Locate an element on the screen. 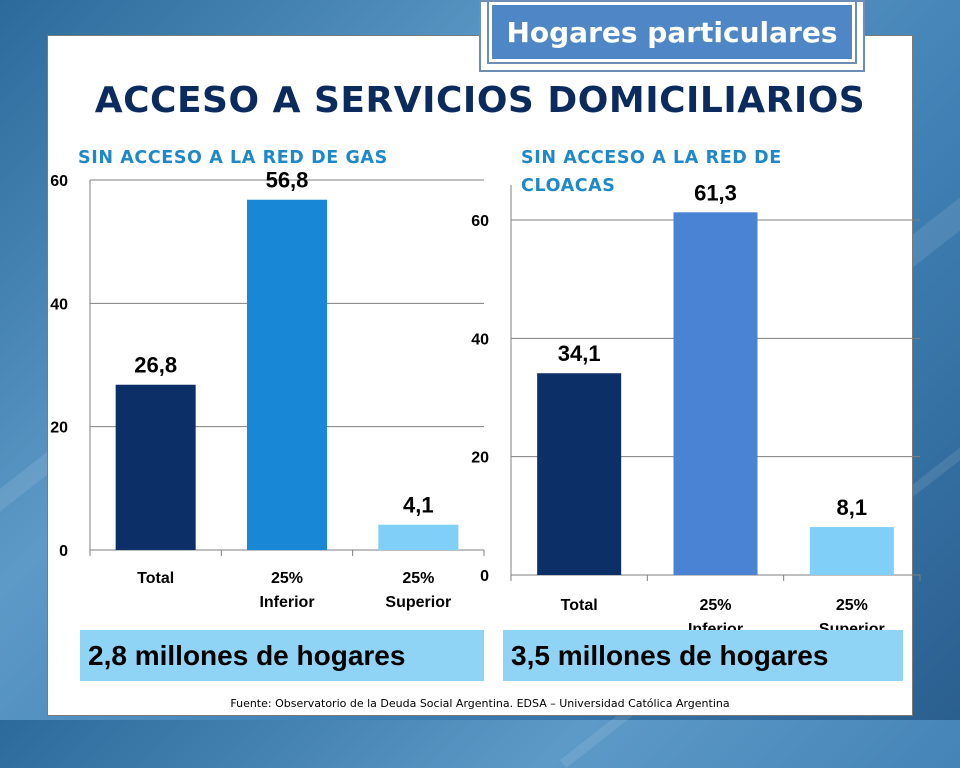 This screenshot has width=960, height=768. sewer-y-tick-label: 60 is located at coordinates (480, 221).